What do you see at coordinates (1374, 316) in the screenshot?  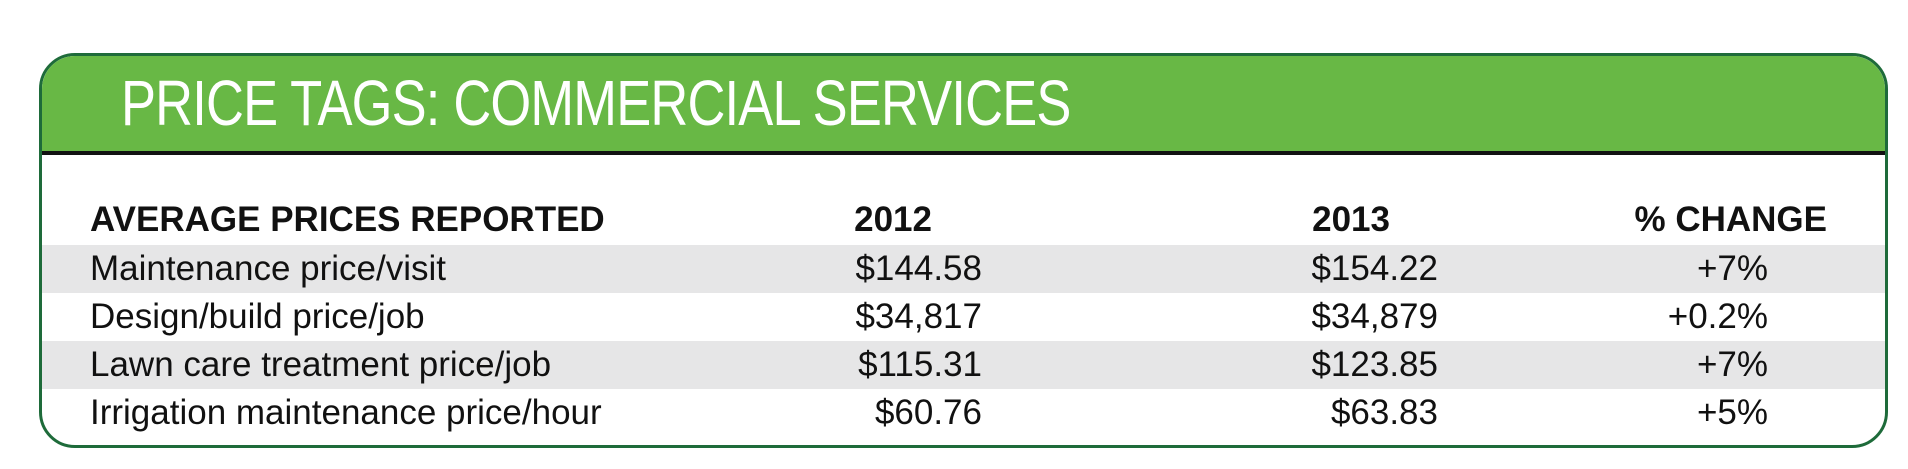 I see `price-2013: $34,879` at bounding box center [1374, 316].